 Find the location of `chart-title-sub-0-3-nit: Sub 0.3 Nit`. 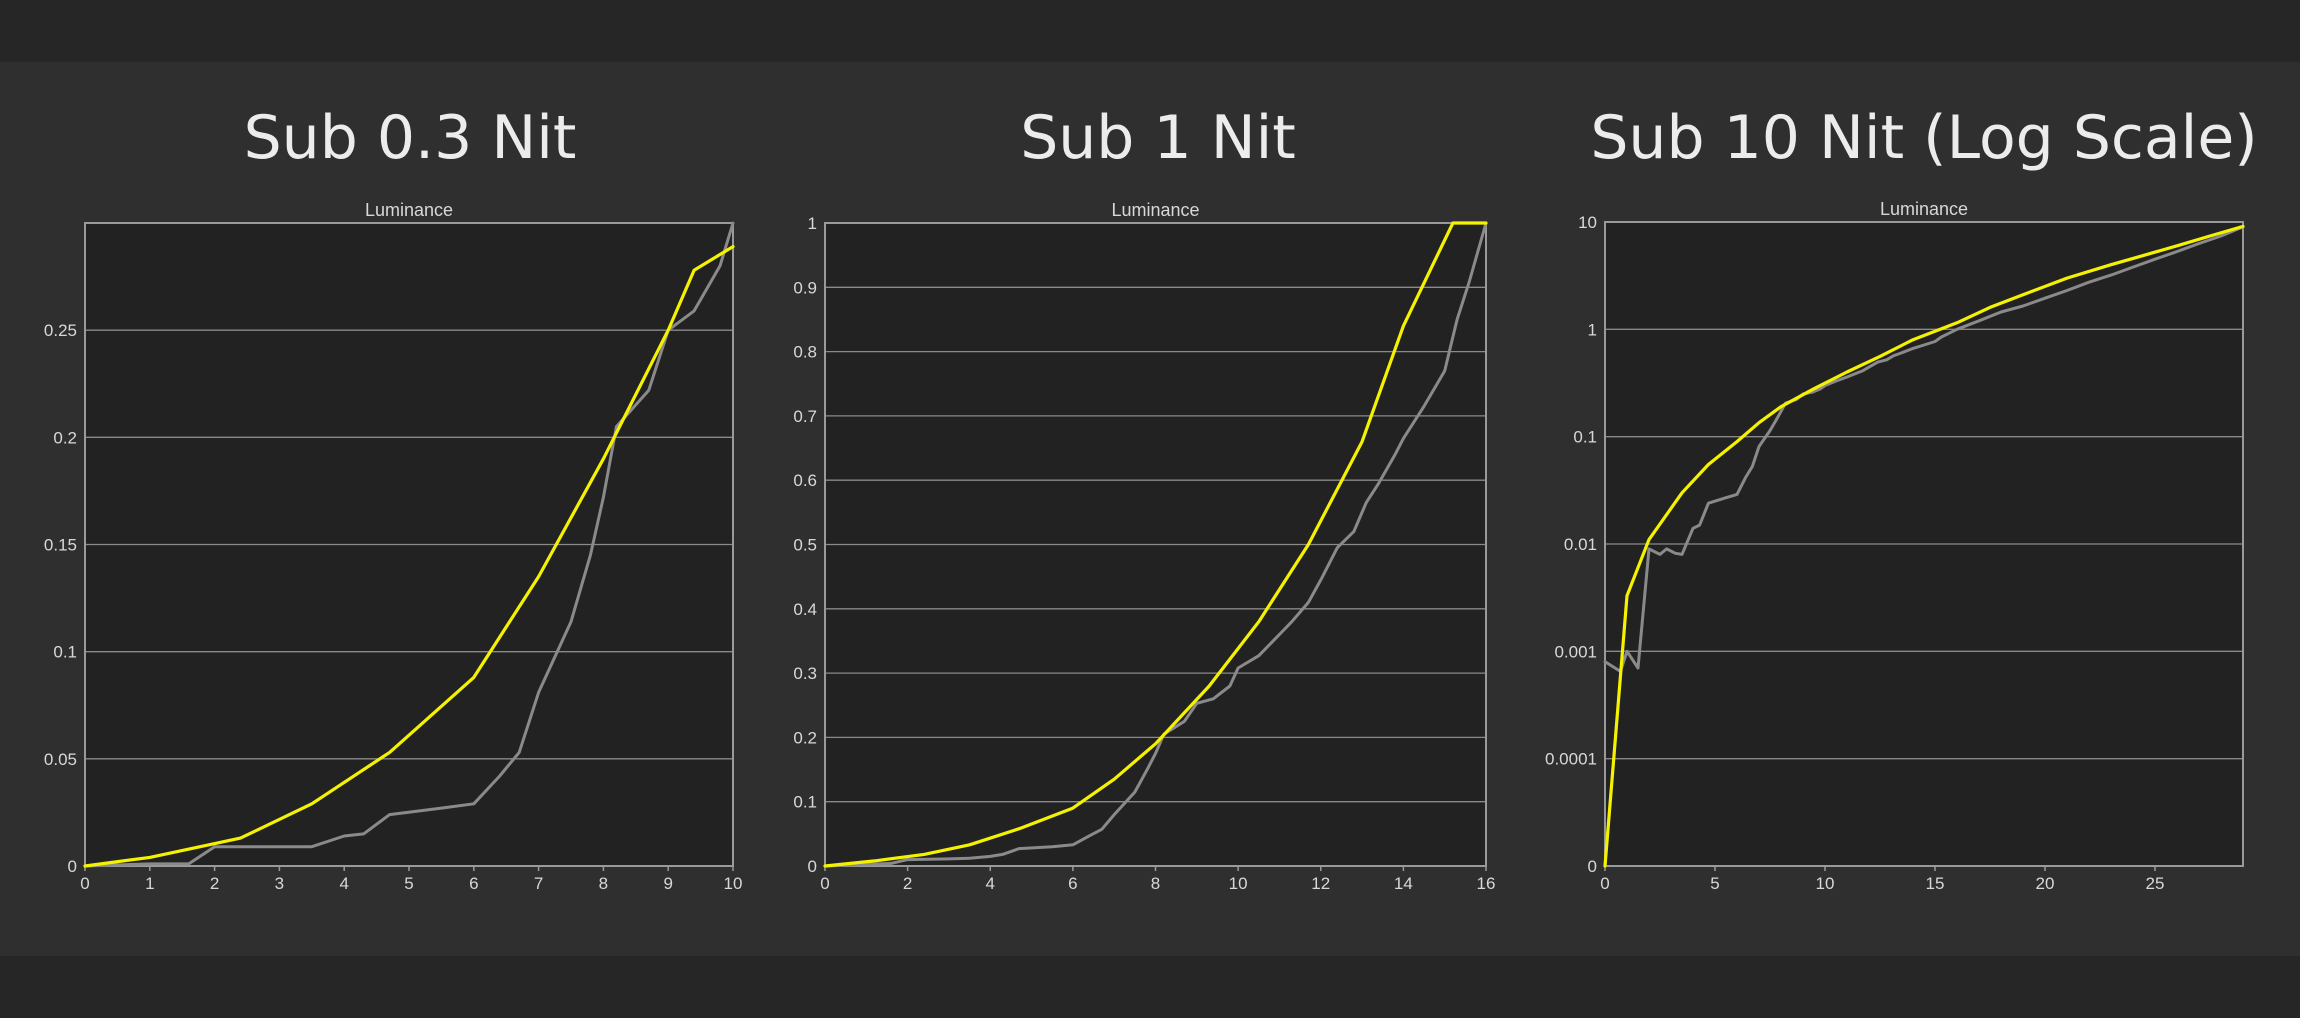

chart-title-sub-0-3-nit: Sub 0.3 Nit is located at coordinates (410, 138).